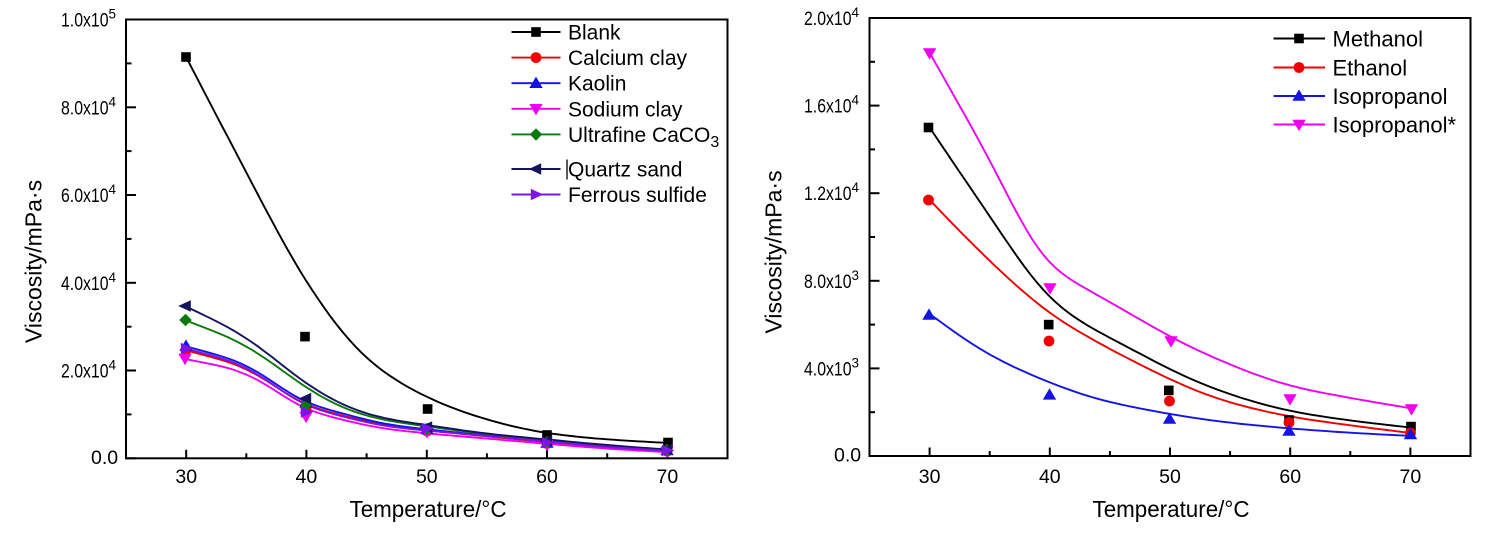  I want to click on svg-text: 4.0x10³, so click(831, 367).